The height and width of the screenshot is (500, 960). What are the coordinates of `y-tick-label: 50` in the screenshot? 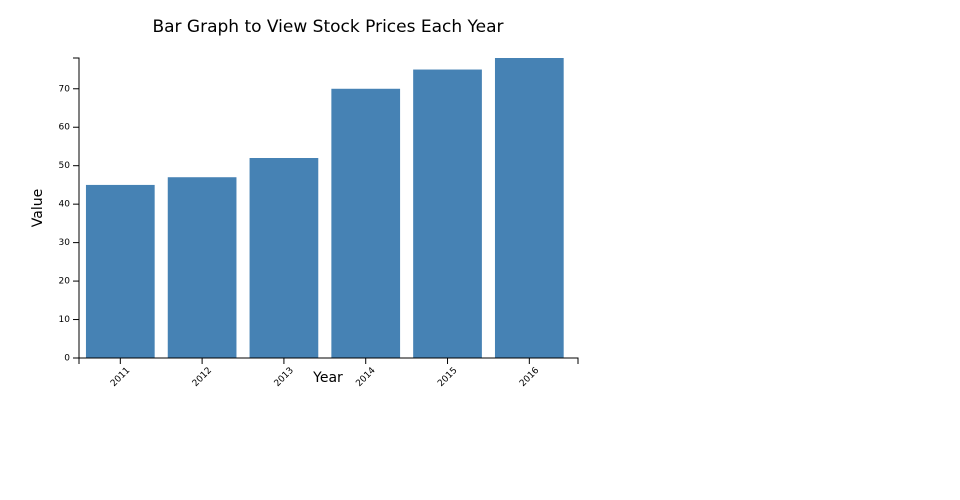 It's located at (65, 166).